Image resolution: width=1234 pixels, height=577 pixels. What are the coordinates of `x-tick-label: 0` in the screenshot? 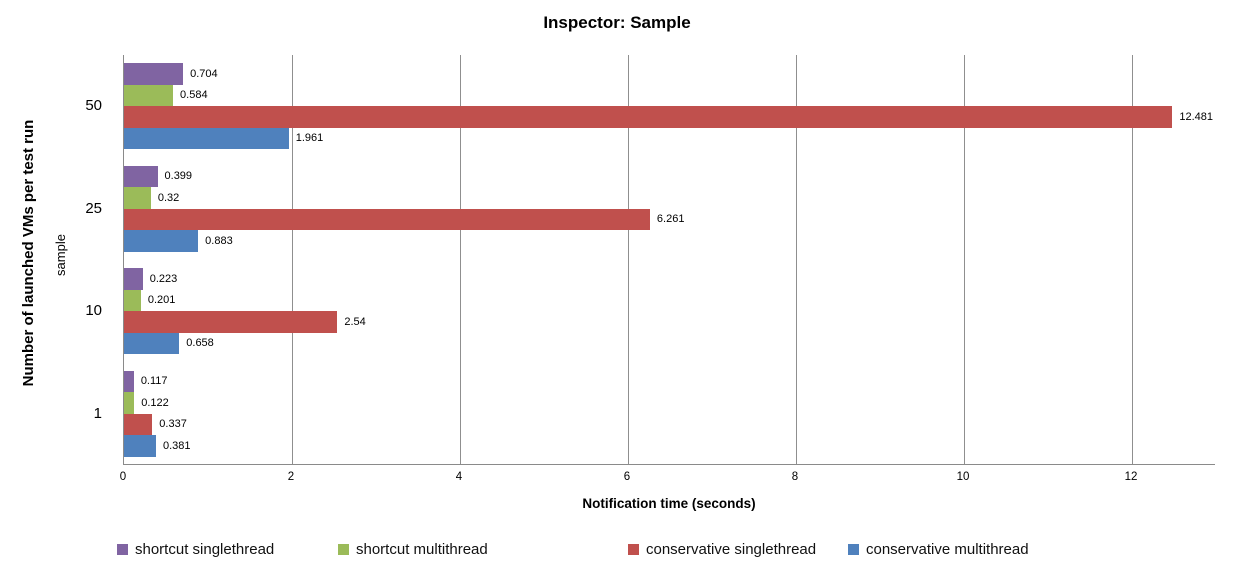 It's located at (123, 477).